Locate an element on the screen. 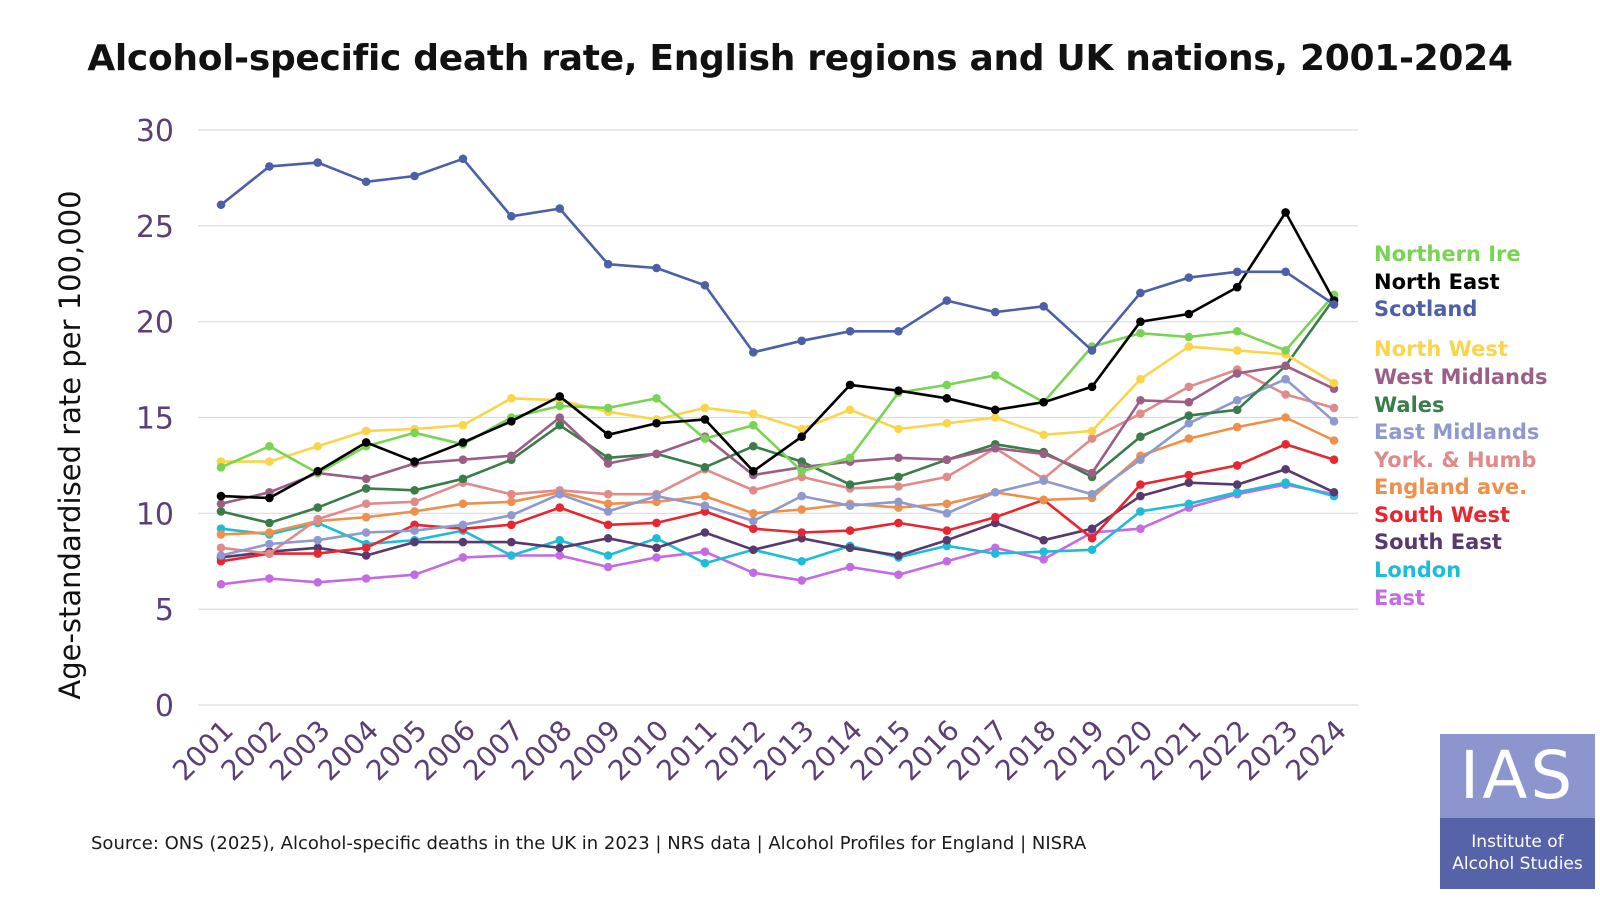  y-axis-label: Age-standardised rate per 100,000 is located at coordinates (70, 444).